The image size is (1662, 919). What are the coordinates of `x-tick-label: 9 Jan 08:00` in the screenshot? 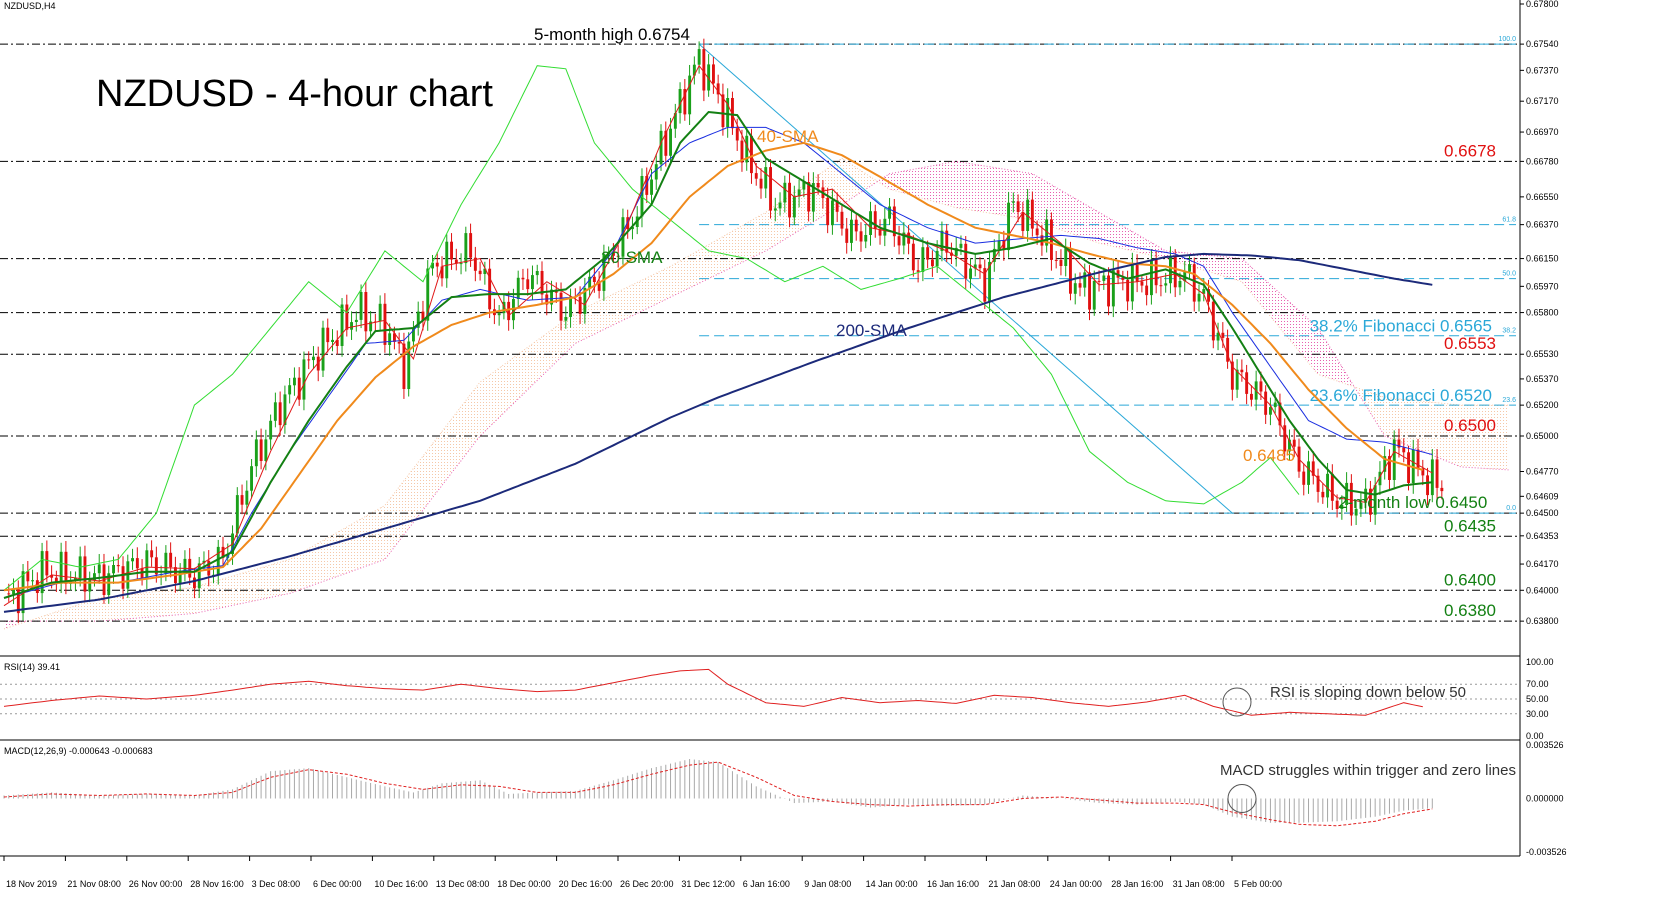 It's located at (827, 884).